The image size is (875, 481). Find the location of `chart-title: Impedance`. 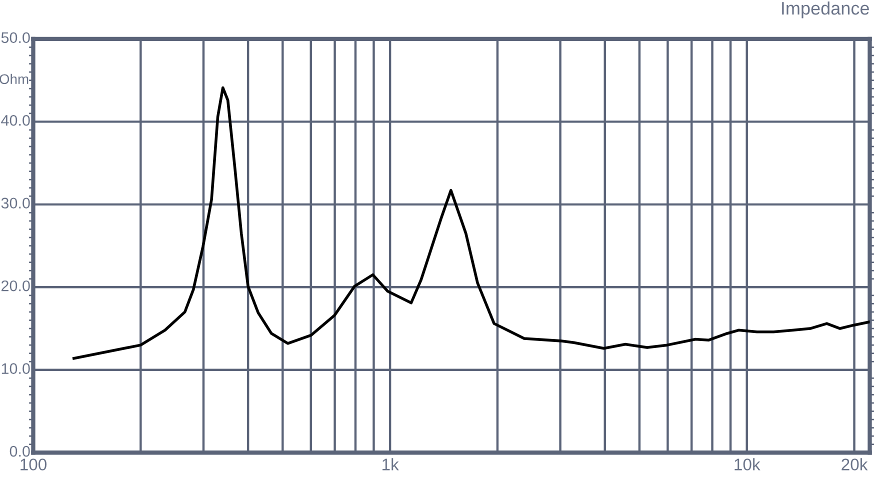

chart-title: Impedance is located at coordinates (825, 9).